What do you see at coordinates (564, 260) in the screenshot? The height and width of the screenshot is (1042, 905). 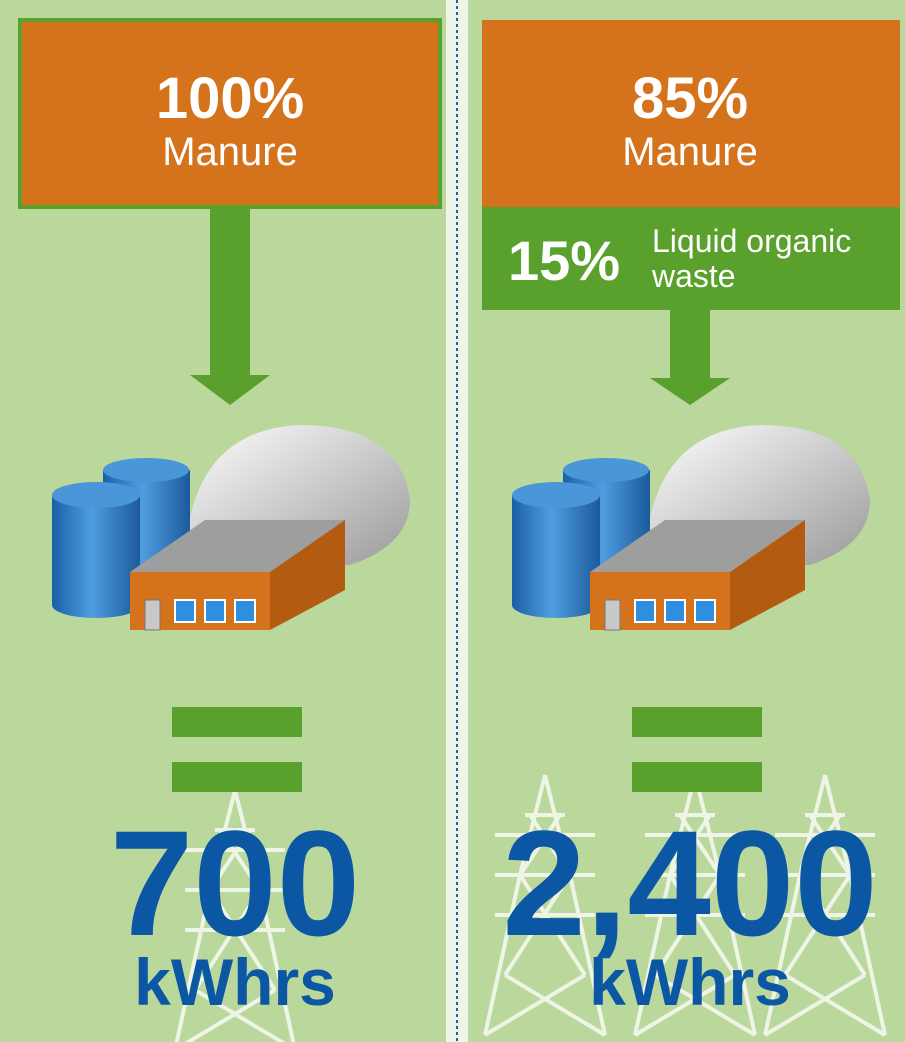 I see `share: 15%` at bounding box center [564, 260].